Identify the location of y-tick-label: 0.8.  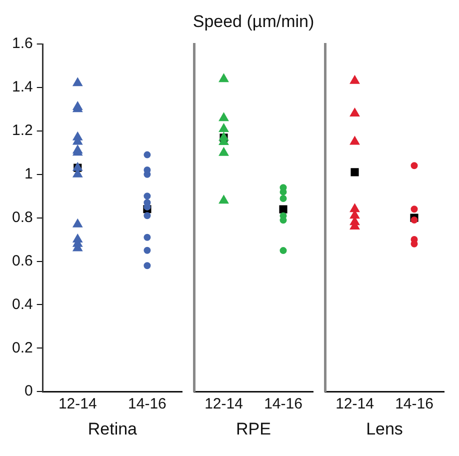
(22, 217).